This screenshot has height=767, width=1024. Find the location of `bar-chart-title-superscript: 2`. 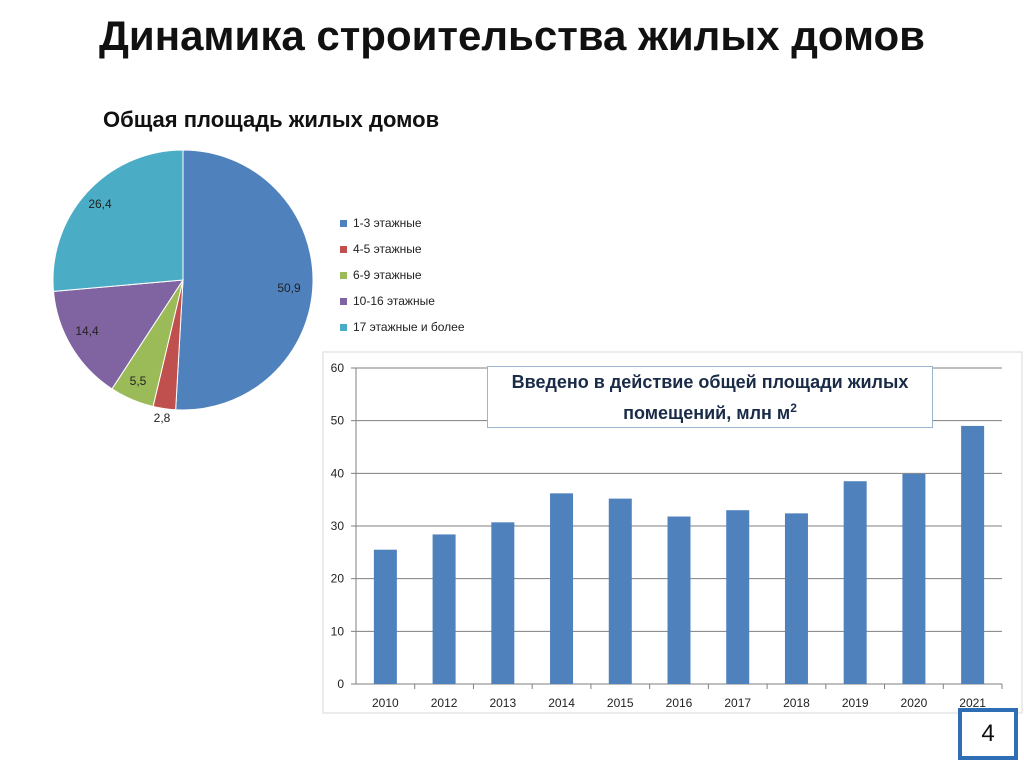

bar-chart-title-superscript: 2 is located at coordinates (793, 407).